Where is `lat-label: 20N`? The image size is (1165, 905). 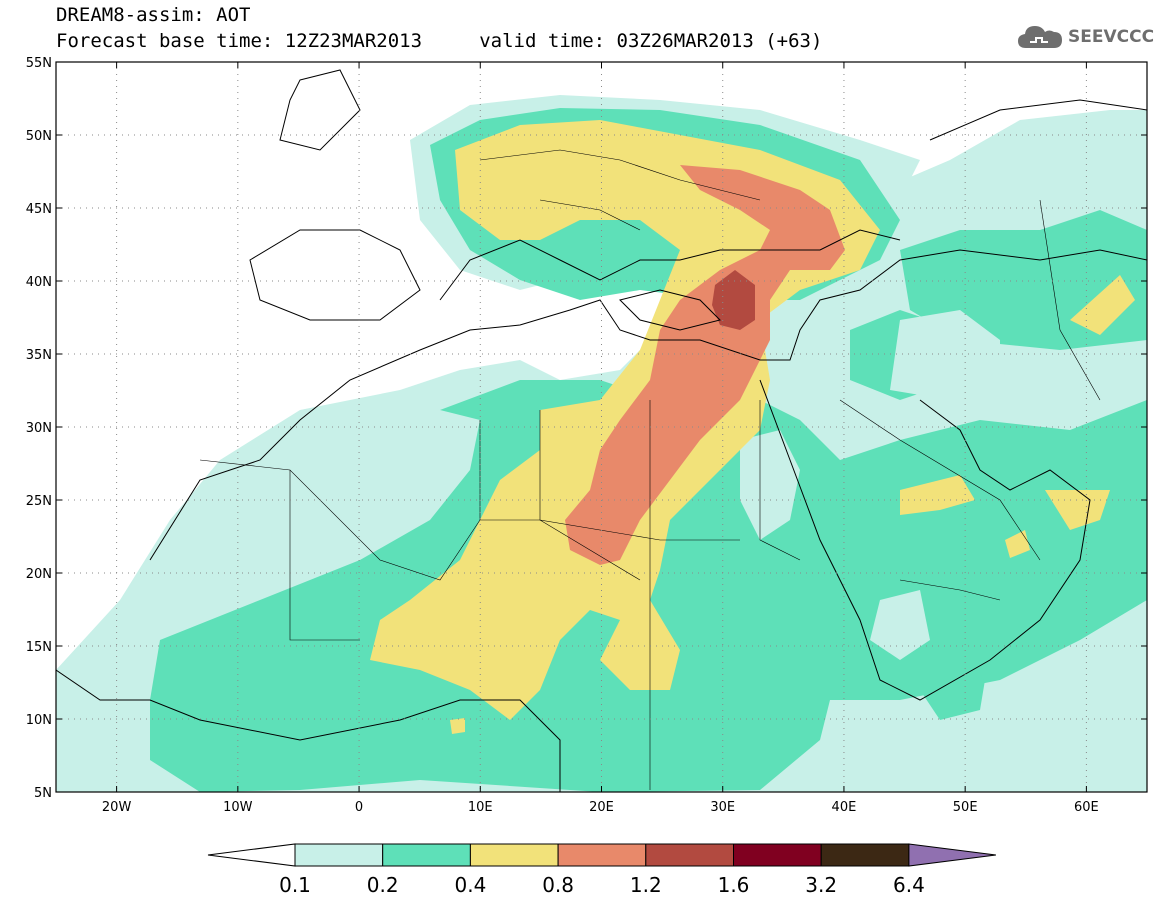
lat-label: 20N is located at coordinates (39, 574).